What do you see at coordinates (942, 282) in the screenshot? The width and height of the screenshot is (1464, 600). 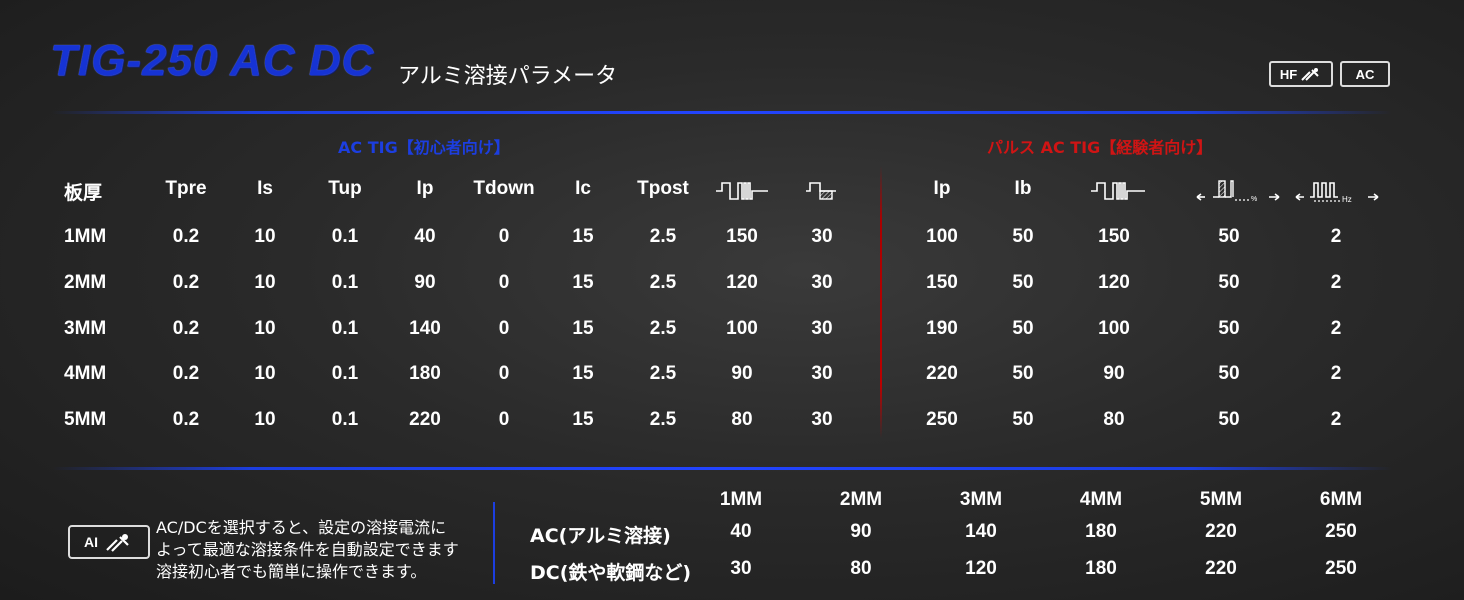 I see `cell-pulse-ip: 150` at bounding box center [942, 282].